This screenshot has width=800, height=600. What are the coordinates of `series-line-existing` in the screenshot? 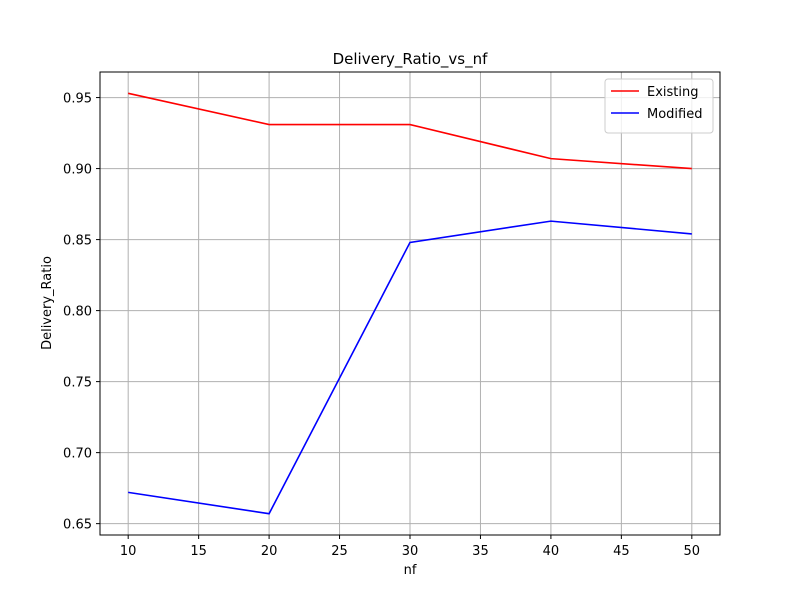 It's located at (410, 131).